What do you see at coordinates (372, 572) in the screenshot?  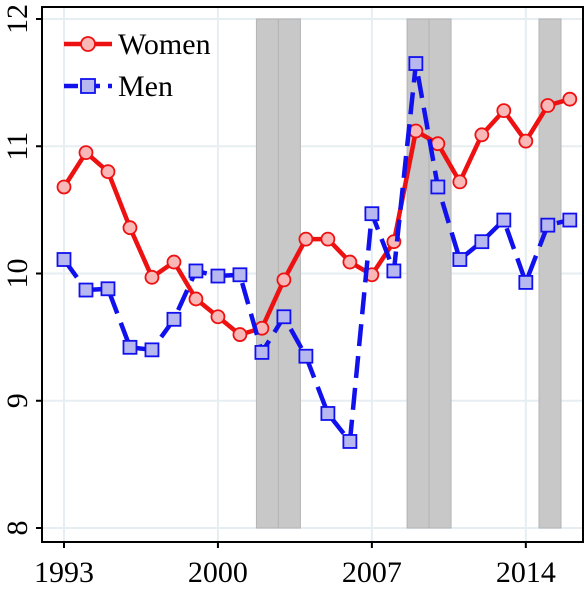 I see `x-tick-label: 2007` at bounding box center [372, 572].